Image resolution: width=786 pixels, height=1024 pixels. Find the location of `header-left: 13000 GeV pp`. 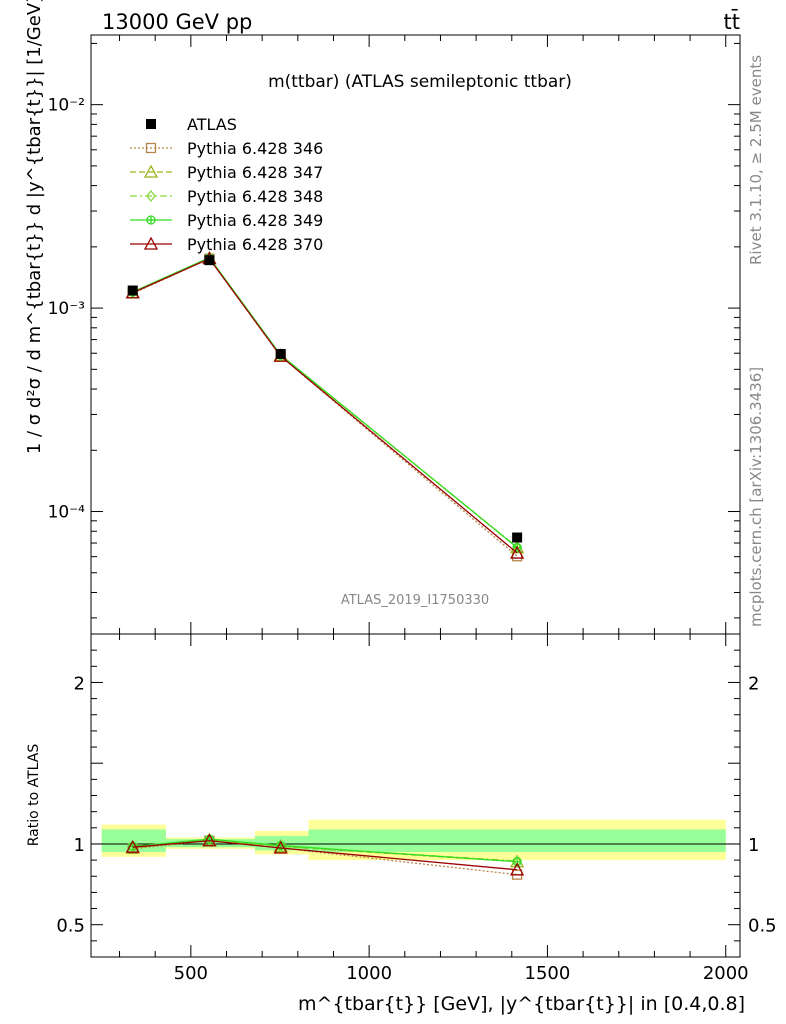

header-left: 13000 GeV pp is located at coordinates (177, 22).